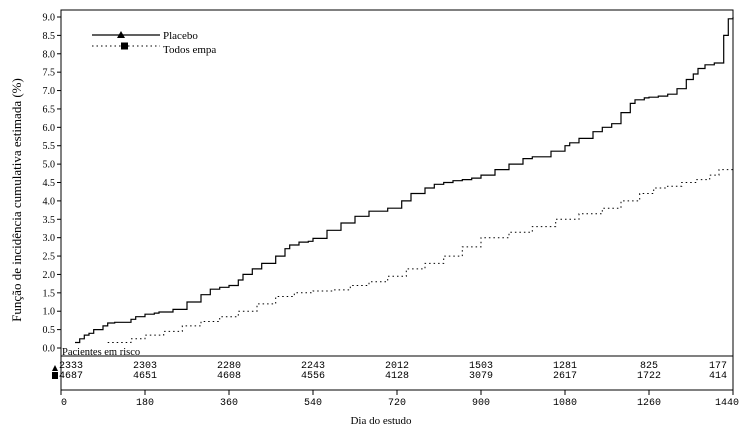 The height and width of the screenshot is (435, 746). Describe the element at coordinates (481, 376) in the screenshot. I see `risk-count: 3079` at that location.